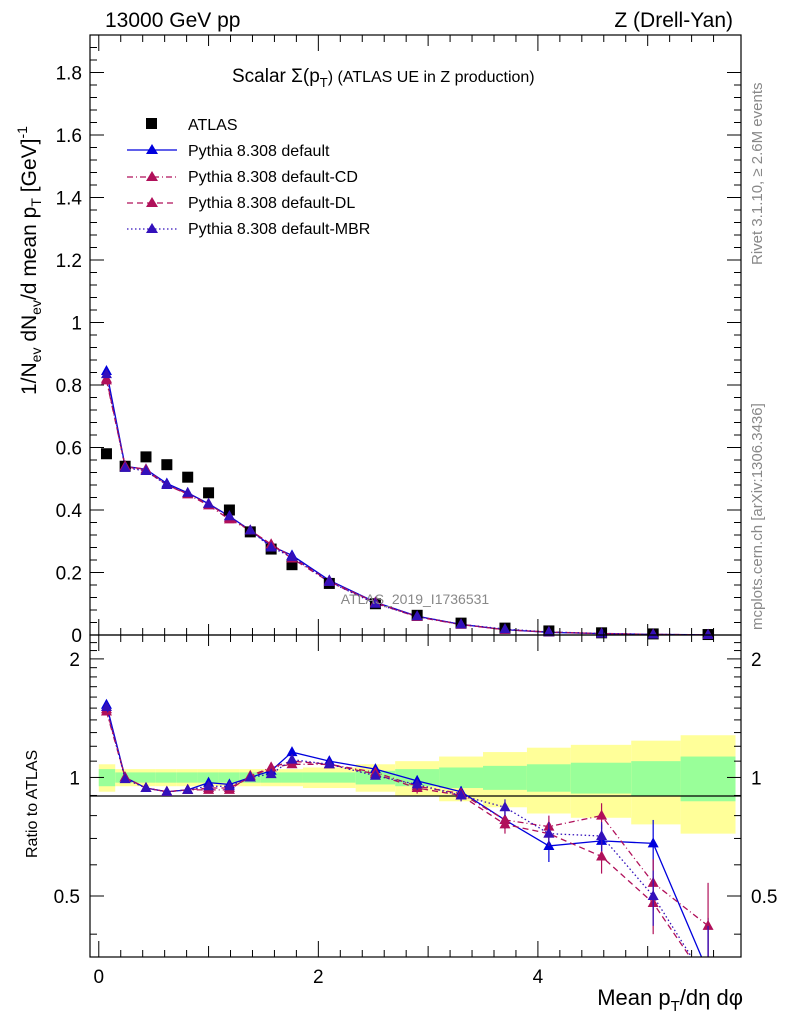 This screenshot has height=1024, width=786. What do you see at coordinates (69, 261) in the screenshot?
I see `main-ytick-label: 1.2` at bounding box center [69, 261].